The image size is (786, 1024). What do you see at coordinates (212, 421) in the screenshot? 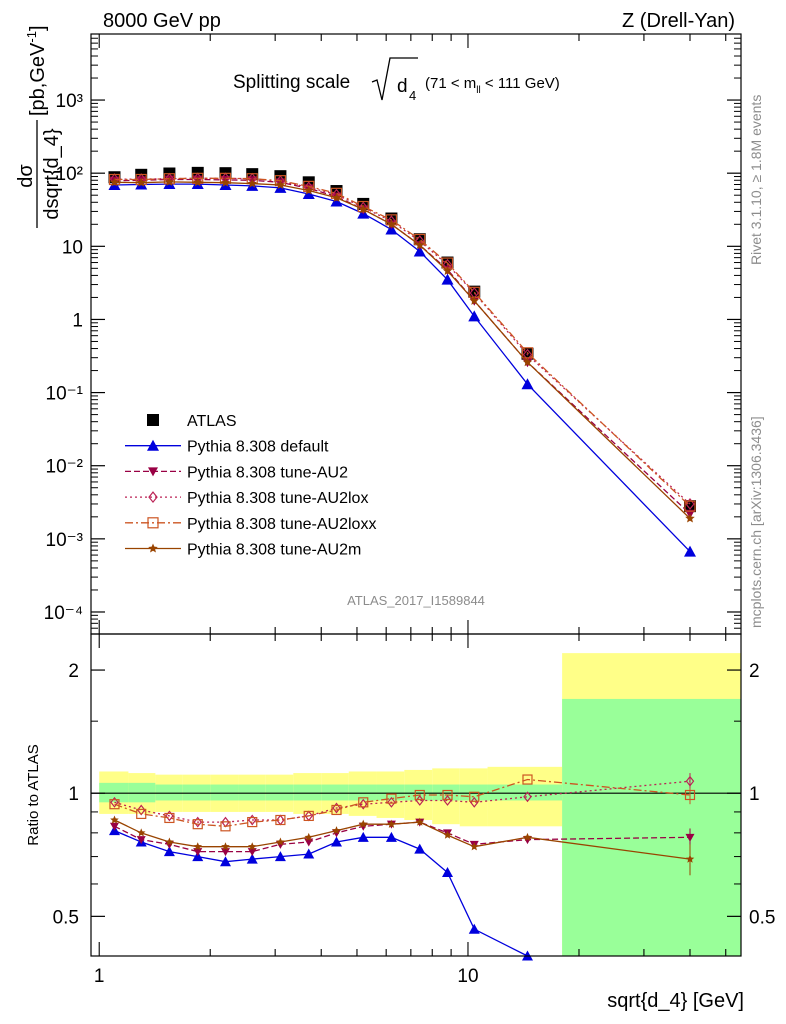
I see `legend-label: ATLAS` at bounding box center [212, 421].